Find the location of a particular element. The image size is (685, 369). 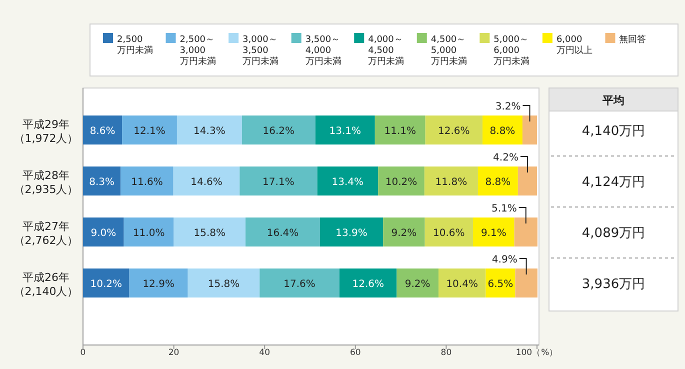

data-label: 6.5% is located at coordinates (501, 284).